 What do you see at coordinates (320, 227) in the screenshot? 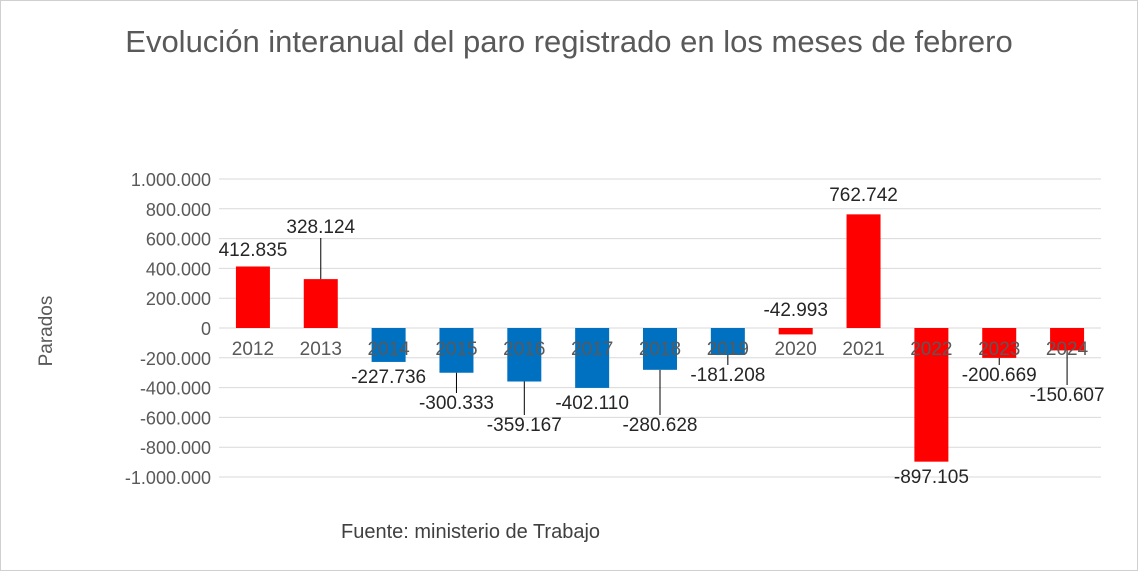
I see `data-label: 328.124` at bounding box center [320, 227].